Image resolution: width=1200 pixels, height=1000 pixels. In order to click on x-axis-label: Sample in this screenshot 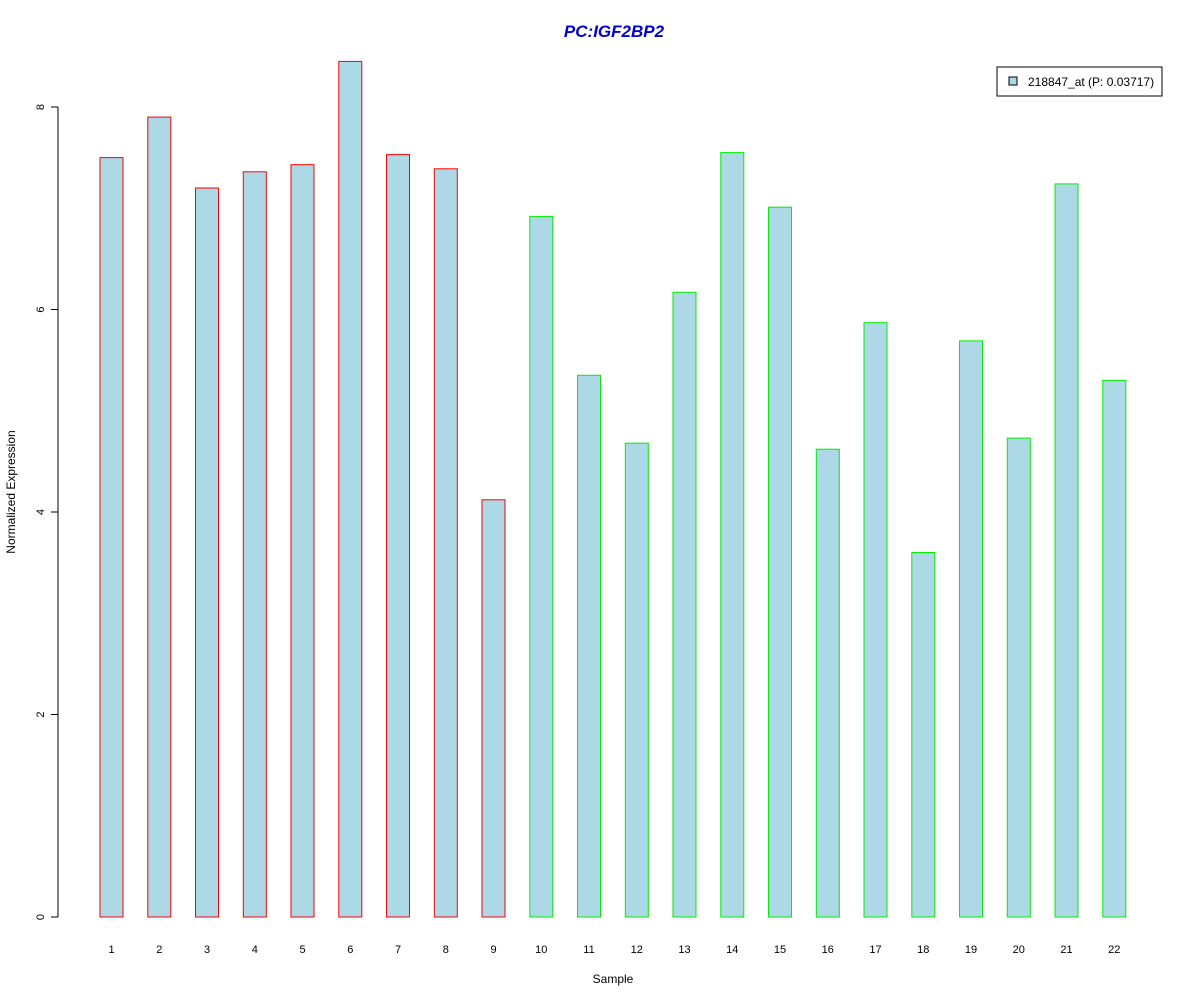, I will do `click(613, 979)`.